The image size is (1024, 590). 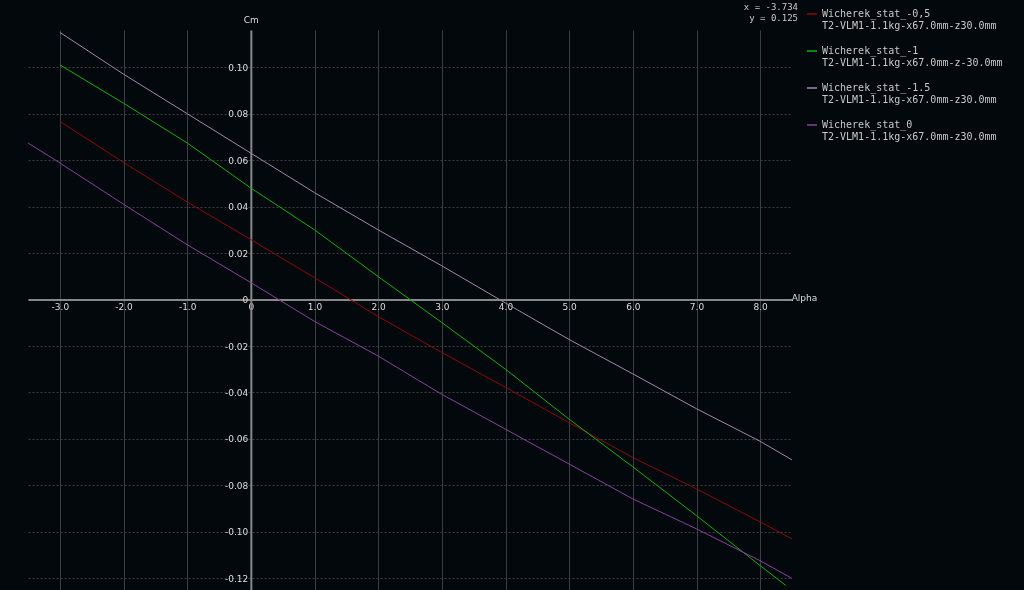 What do you see at coordinates (238, 253) in the screenshot?
I see `y-tick-label: 0.02` at bounding box center [238, 253].